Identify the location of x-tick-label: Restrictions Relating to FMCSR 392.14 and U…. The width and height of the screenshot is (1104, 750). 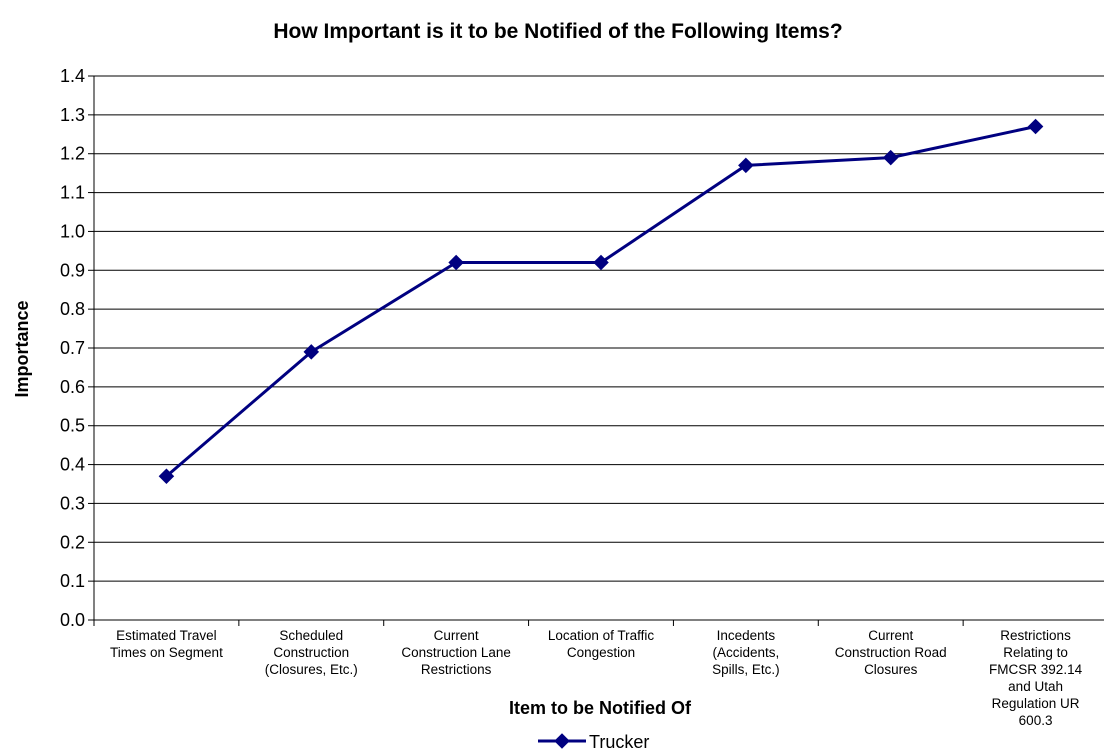
(1036, 678).